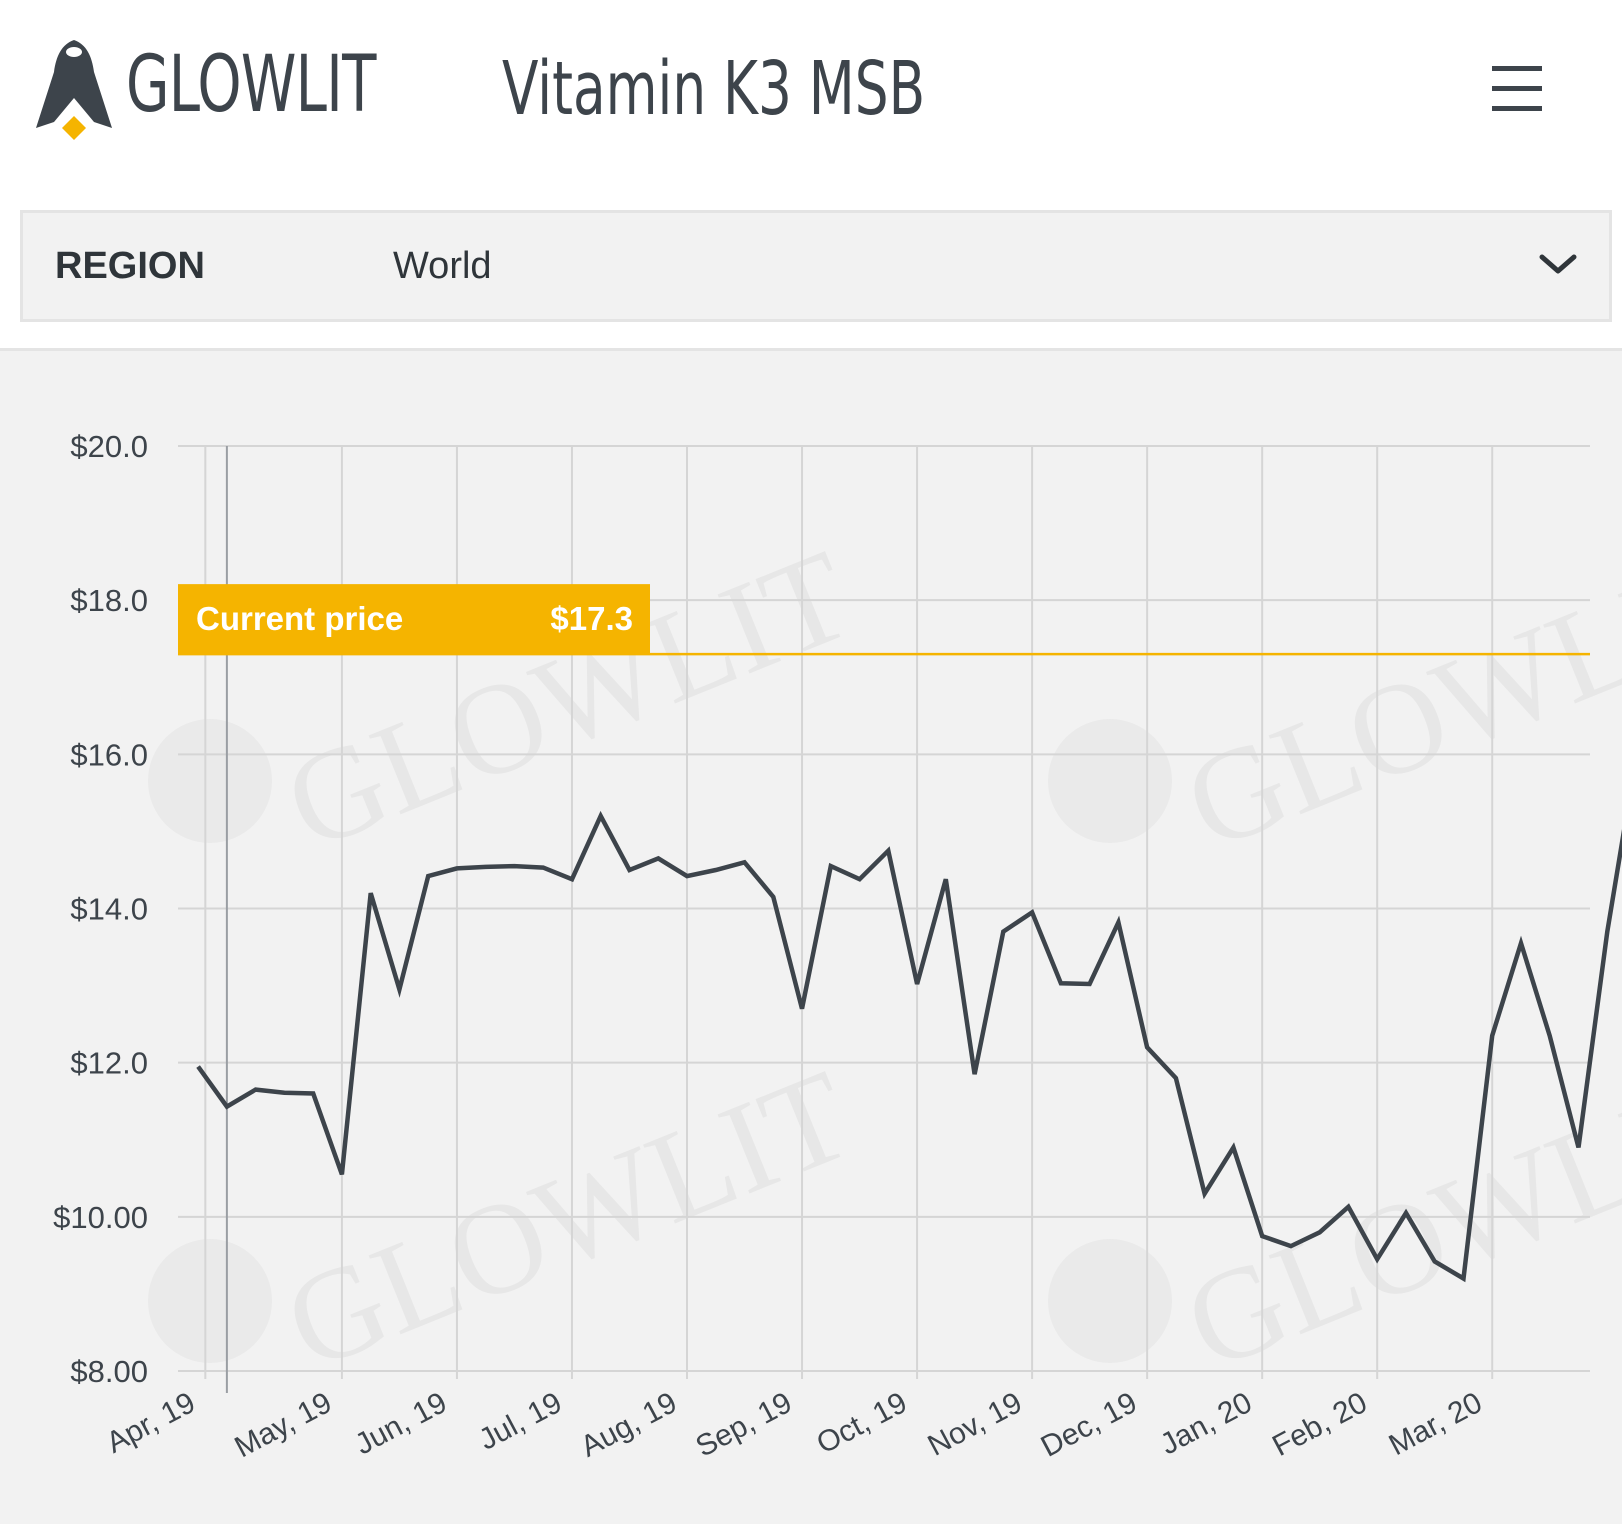  What do you see at coordinates (283, 1425) in the screenshot?
I see `x-tick-label: May, 19` at bounding box center [283, 1425].